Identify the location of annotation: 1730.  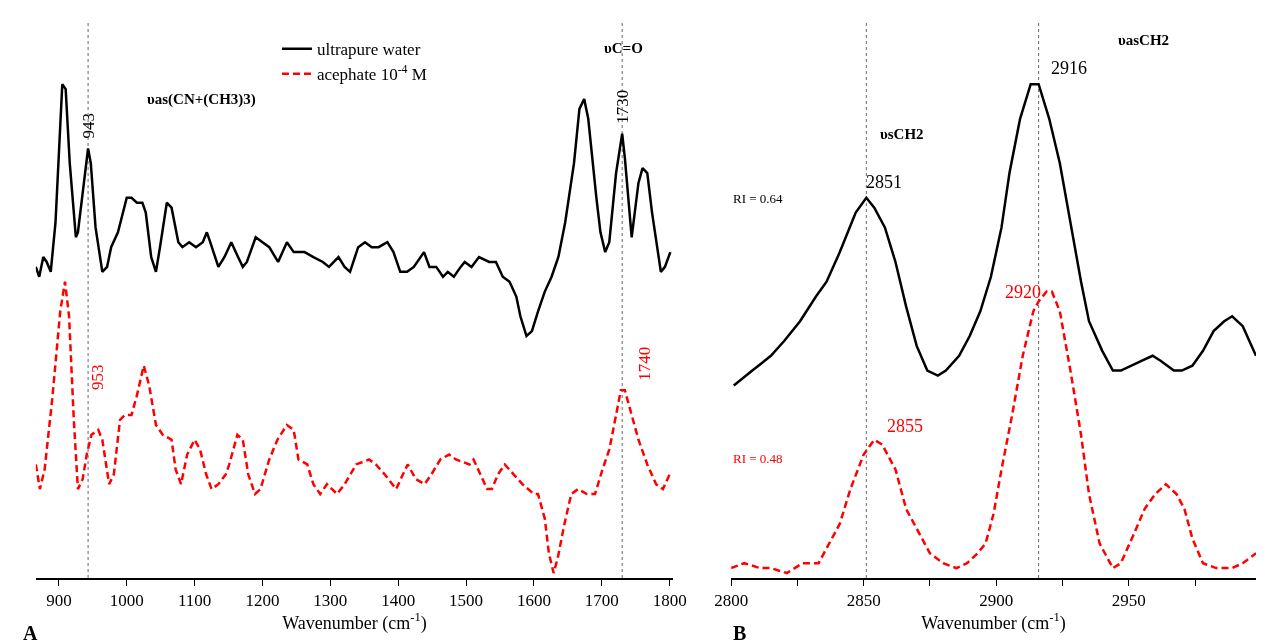
(622, 106).